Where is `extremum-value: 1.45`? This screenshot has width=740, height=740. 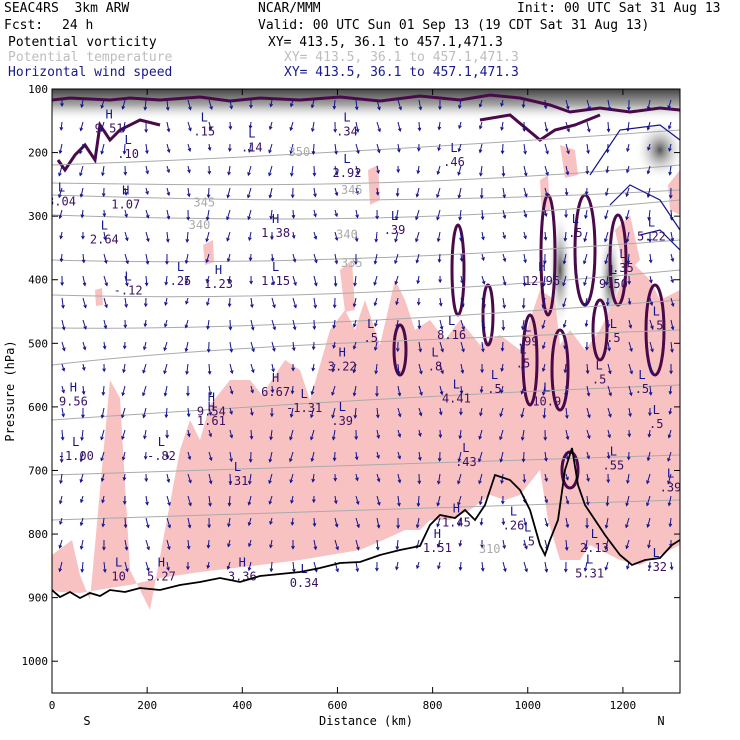 extremum-value: 1.45 is located at coordinates (456, 523).